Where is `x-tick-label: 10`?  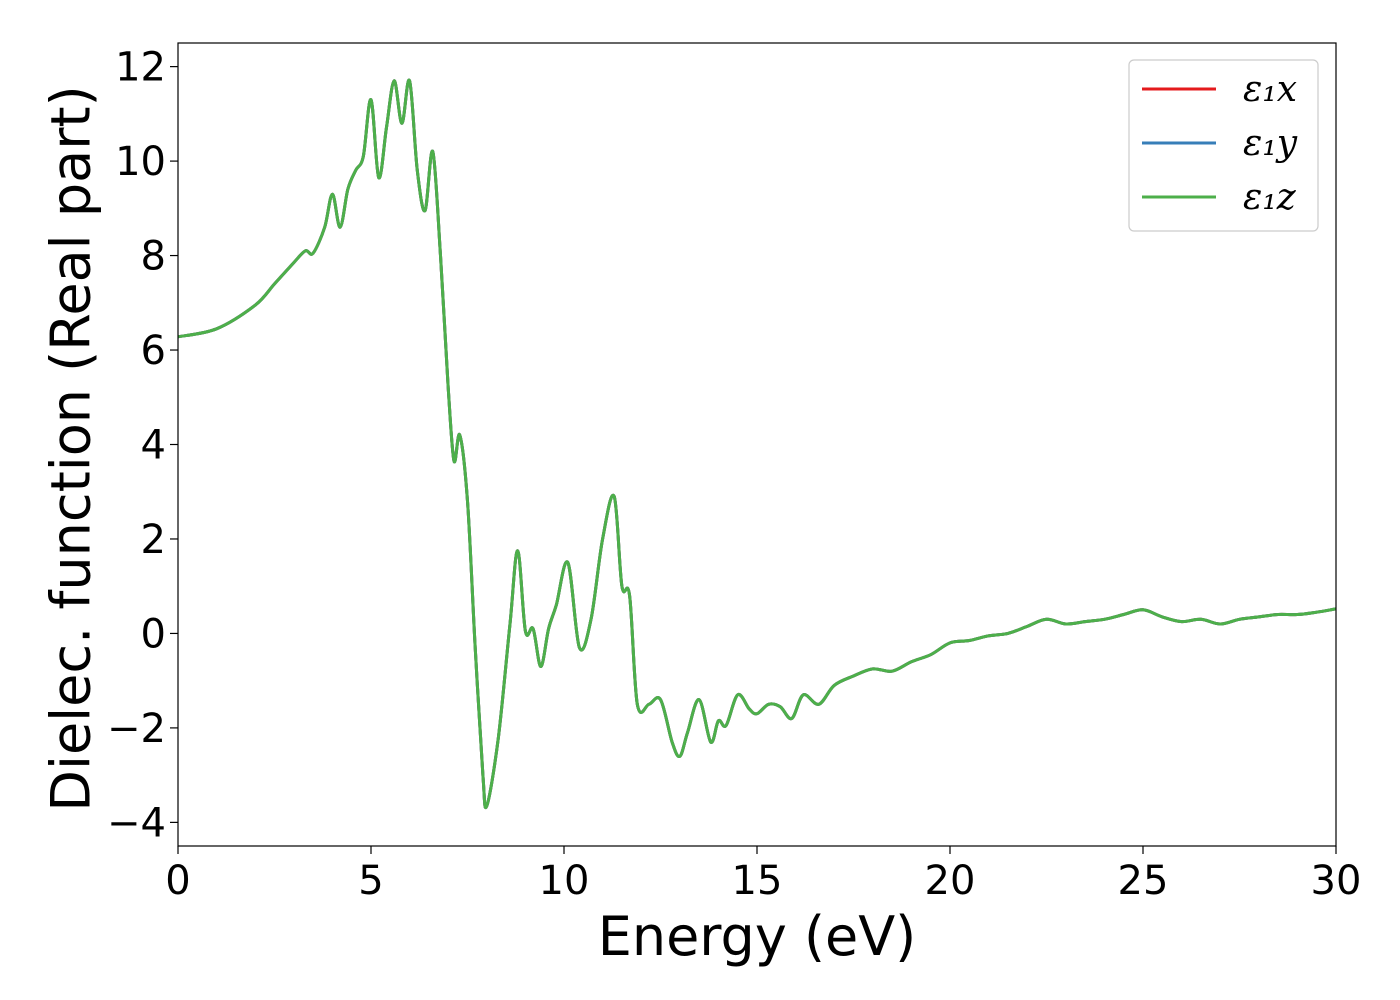
x-tick-label: 10 is located at coordinates (564, 881).